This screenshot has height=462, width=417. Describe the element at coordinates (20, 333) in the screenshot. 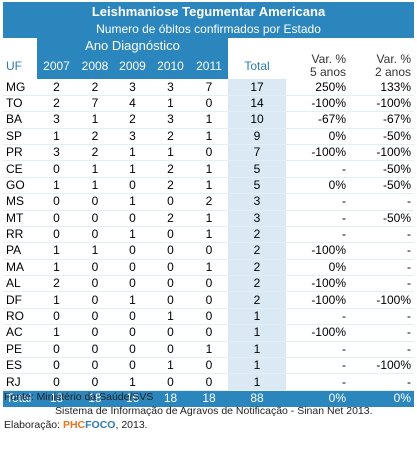

I see `state-cell: AC` at that location.